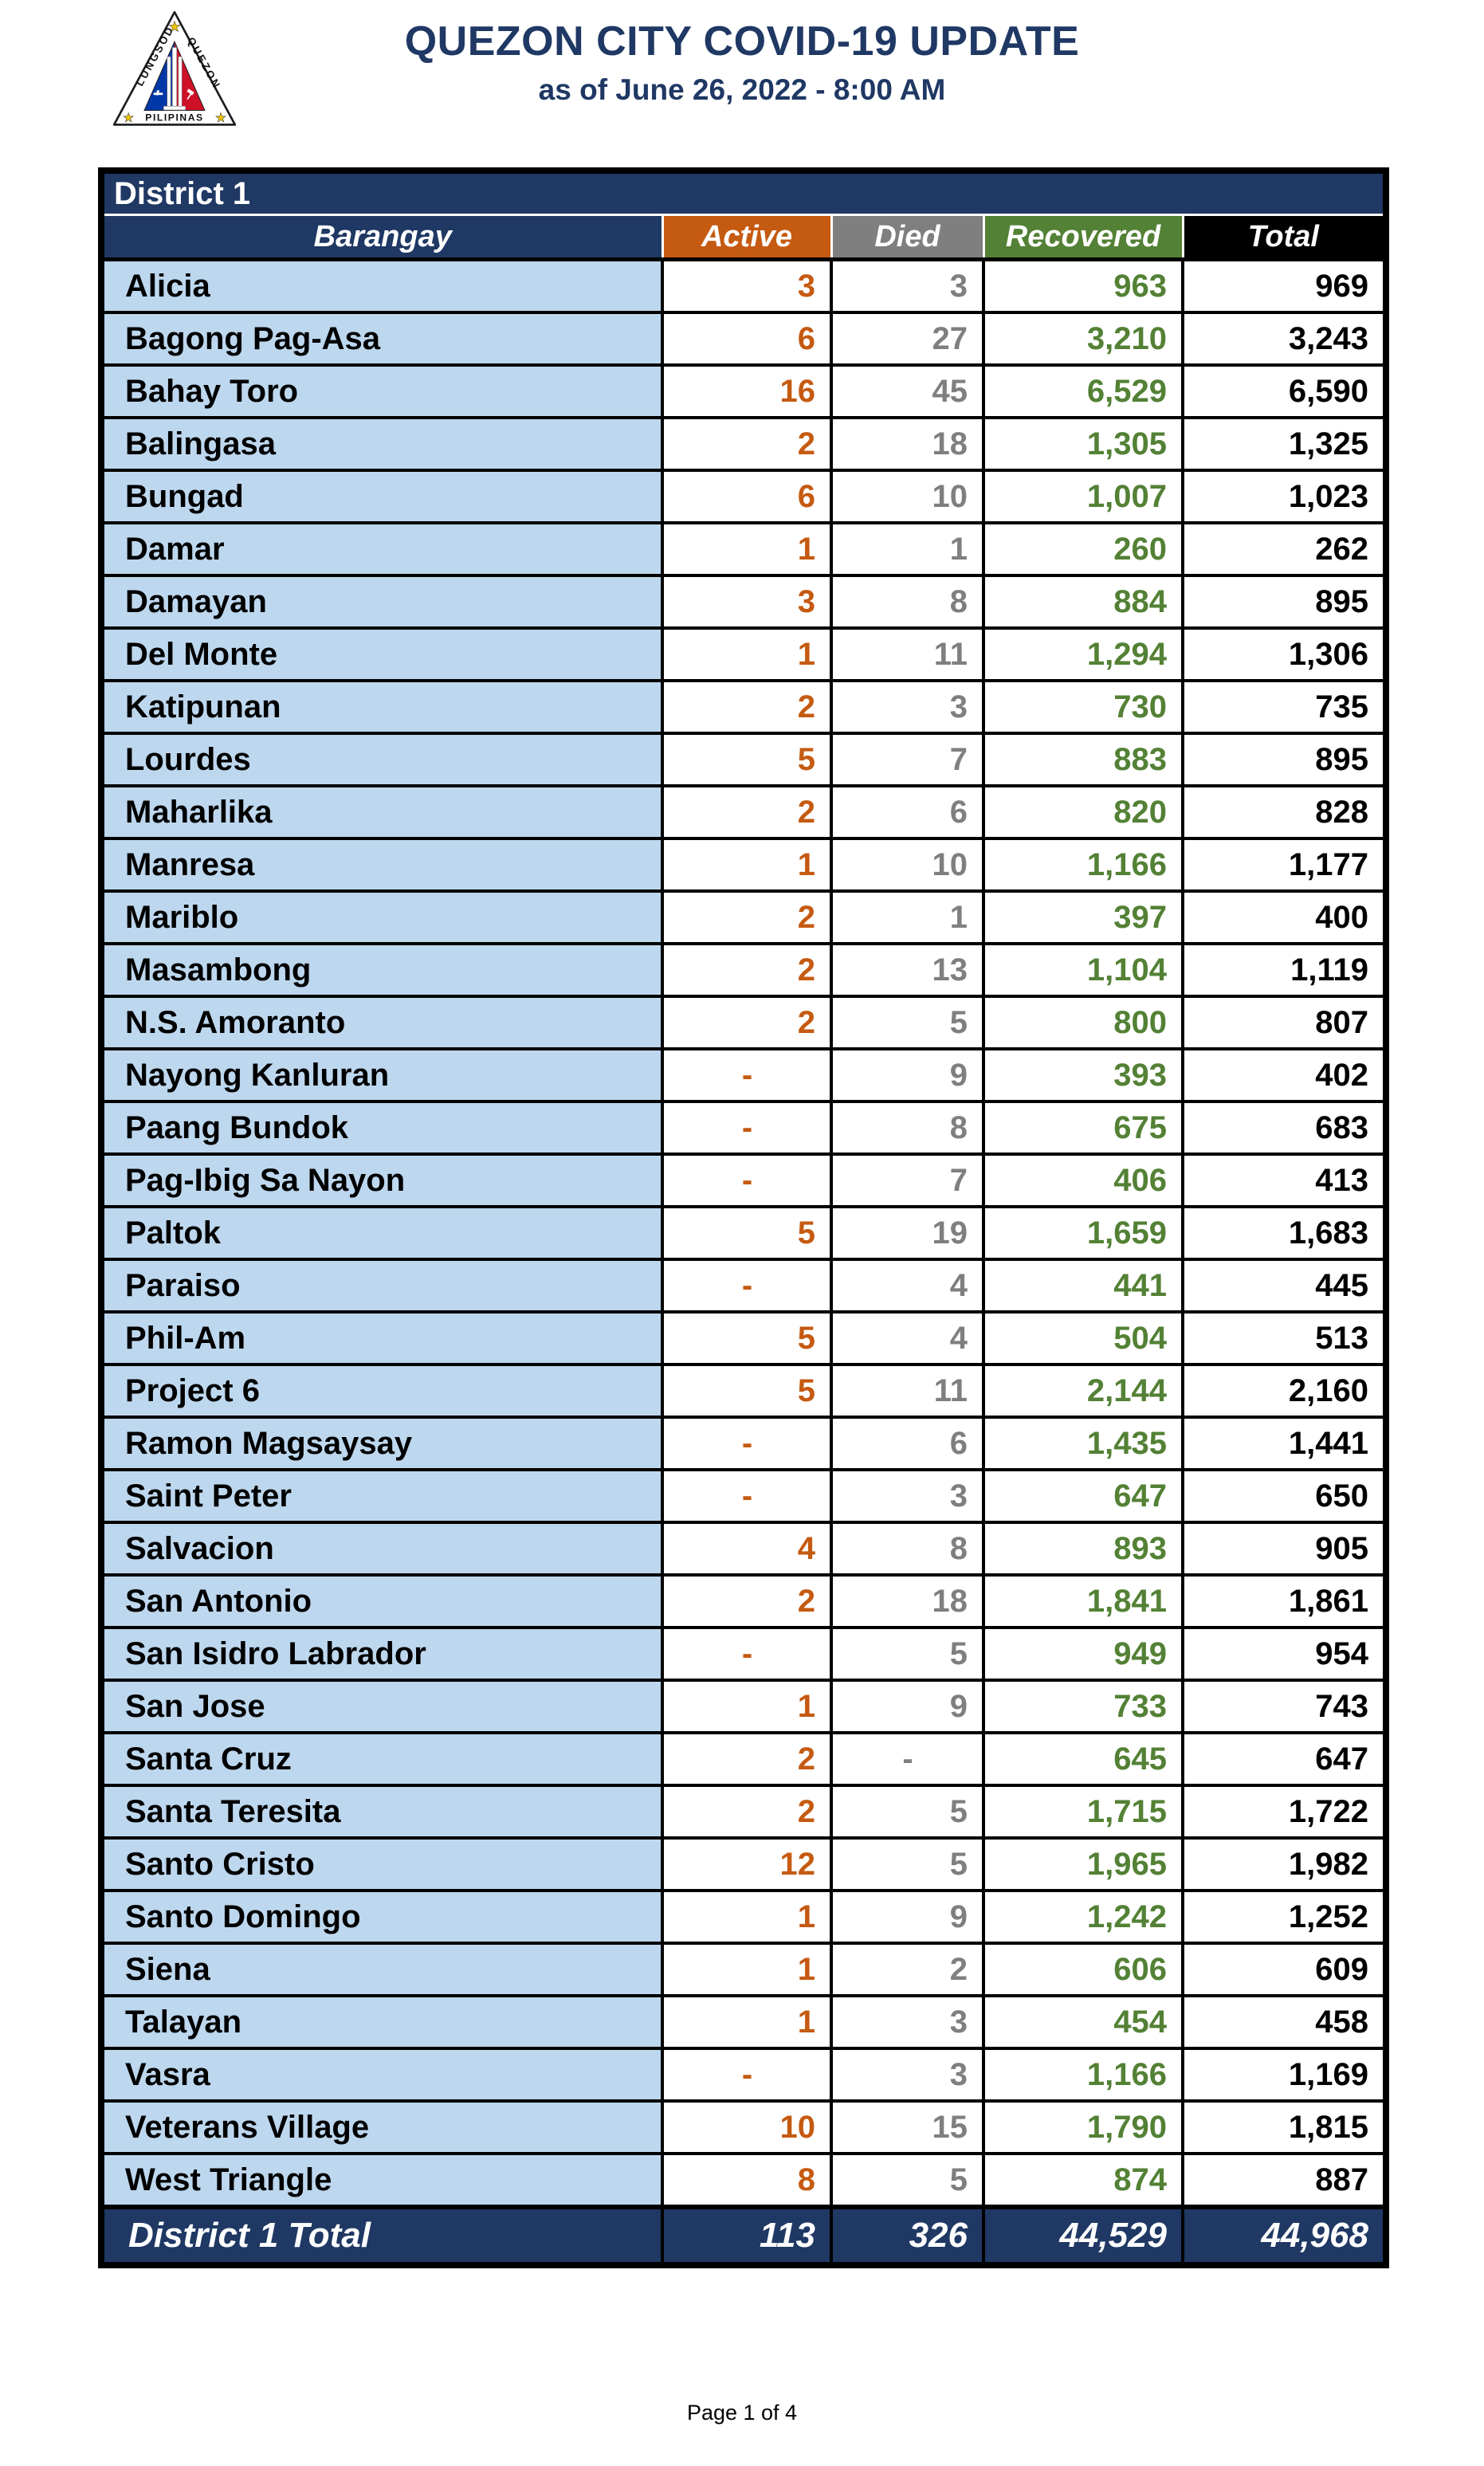 This screenshot has width=1484, height=2466. I want to click on died-value-cell: 6, so click(907, 812).